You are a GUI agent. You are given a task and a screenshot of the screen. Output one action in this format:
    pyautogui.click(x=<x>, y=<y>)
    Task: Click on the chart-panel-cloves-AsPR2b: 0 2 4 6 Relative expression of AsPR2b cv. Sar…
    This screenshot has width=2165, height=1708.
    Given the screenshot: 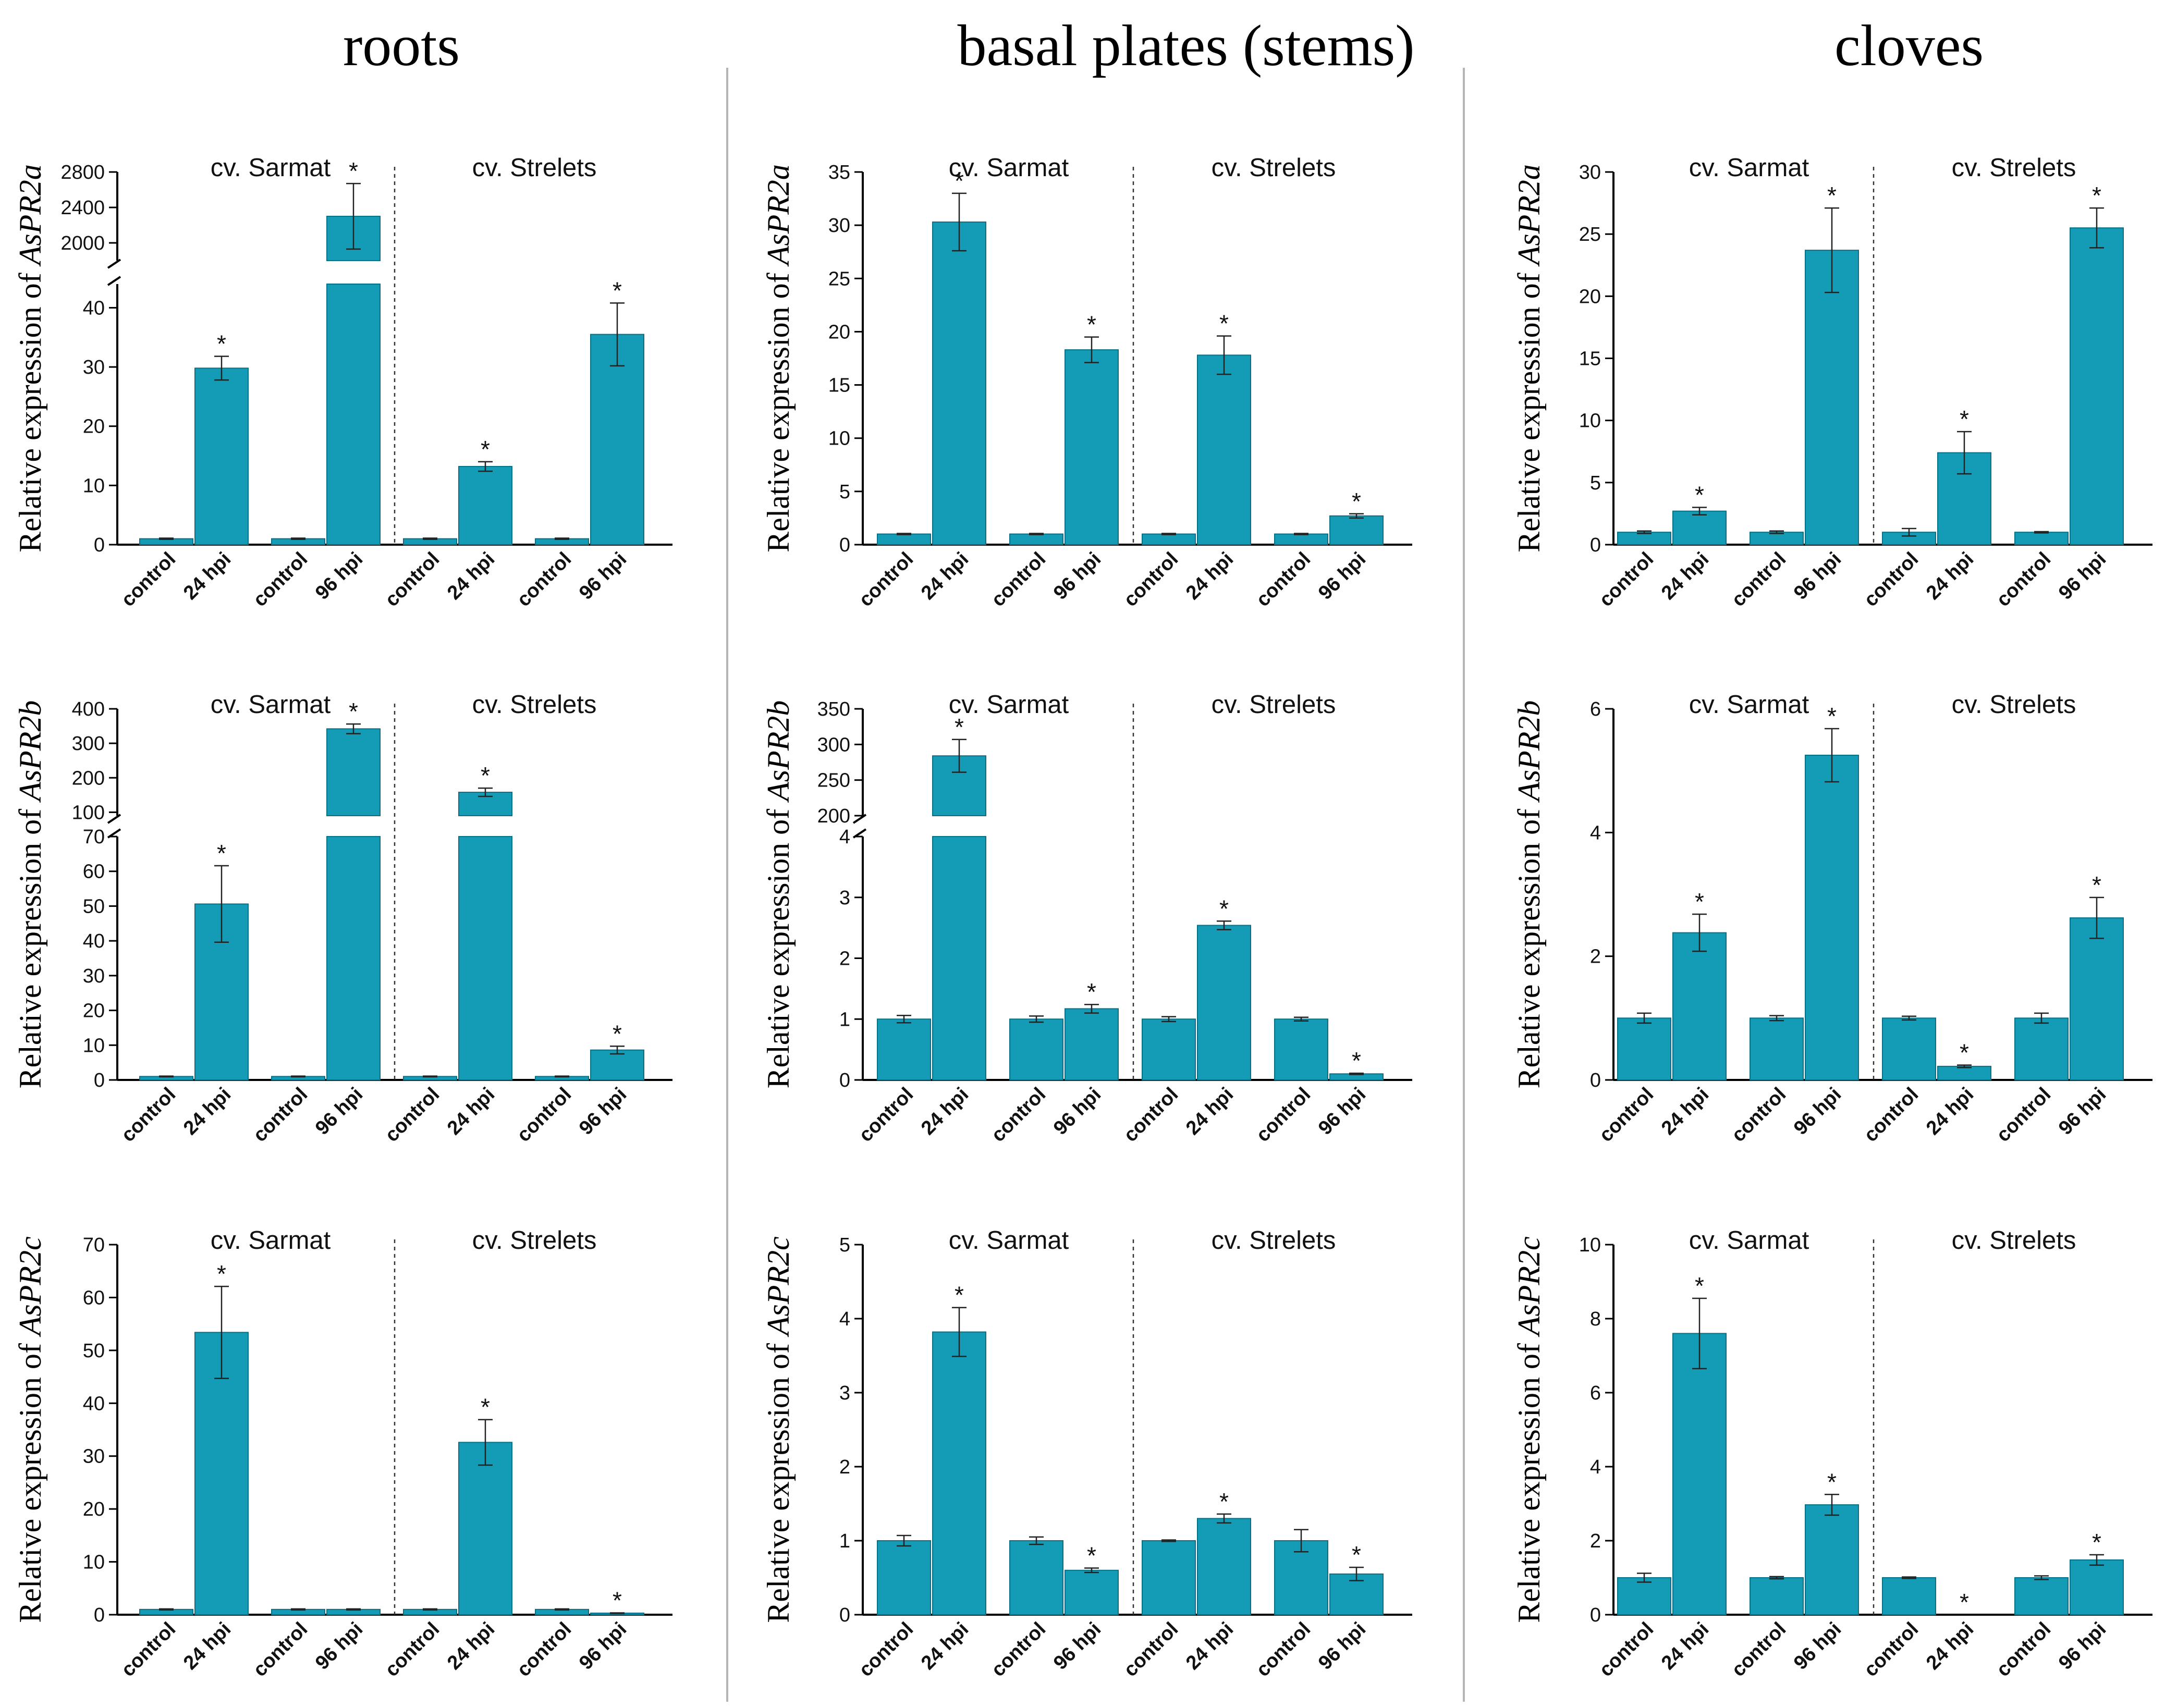 What is the action you would take?
    pyautogui.click(x=1832, y=919)
    